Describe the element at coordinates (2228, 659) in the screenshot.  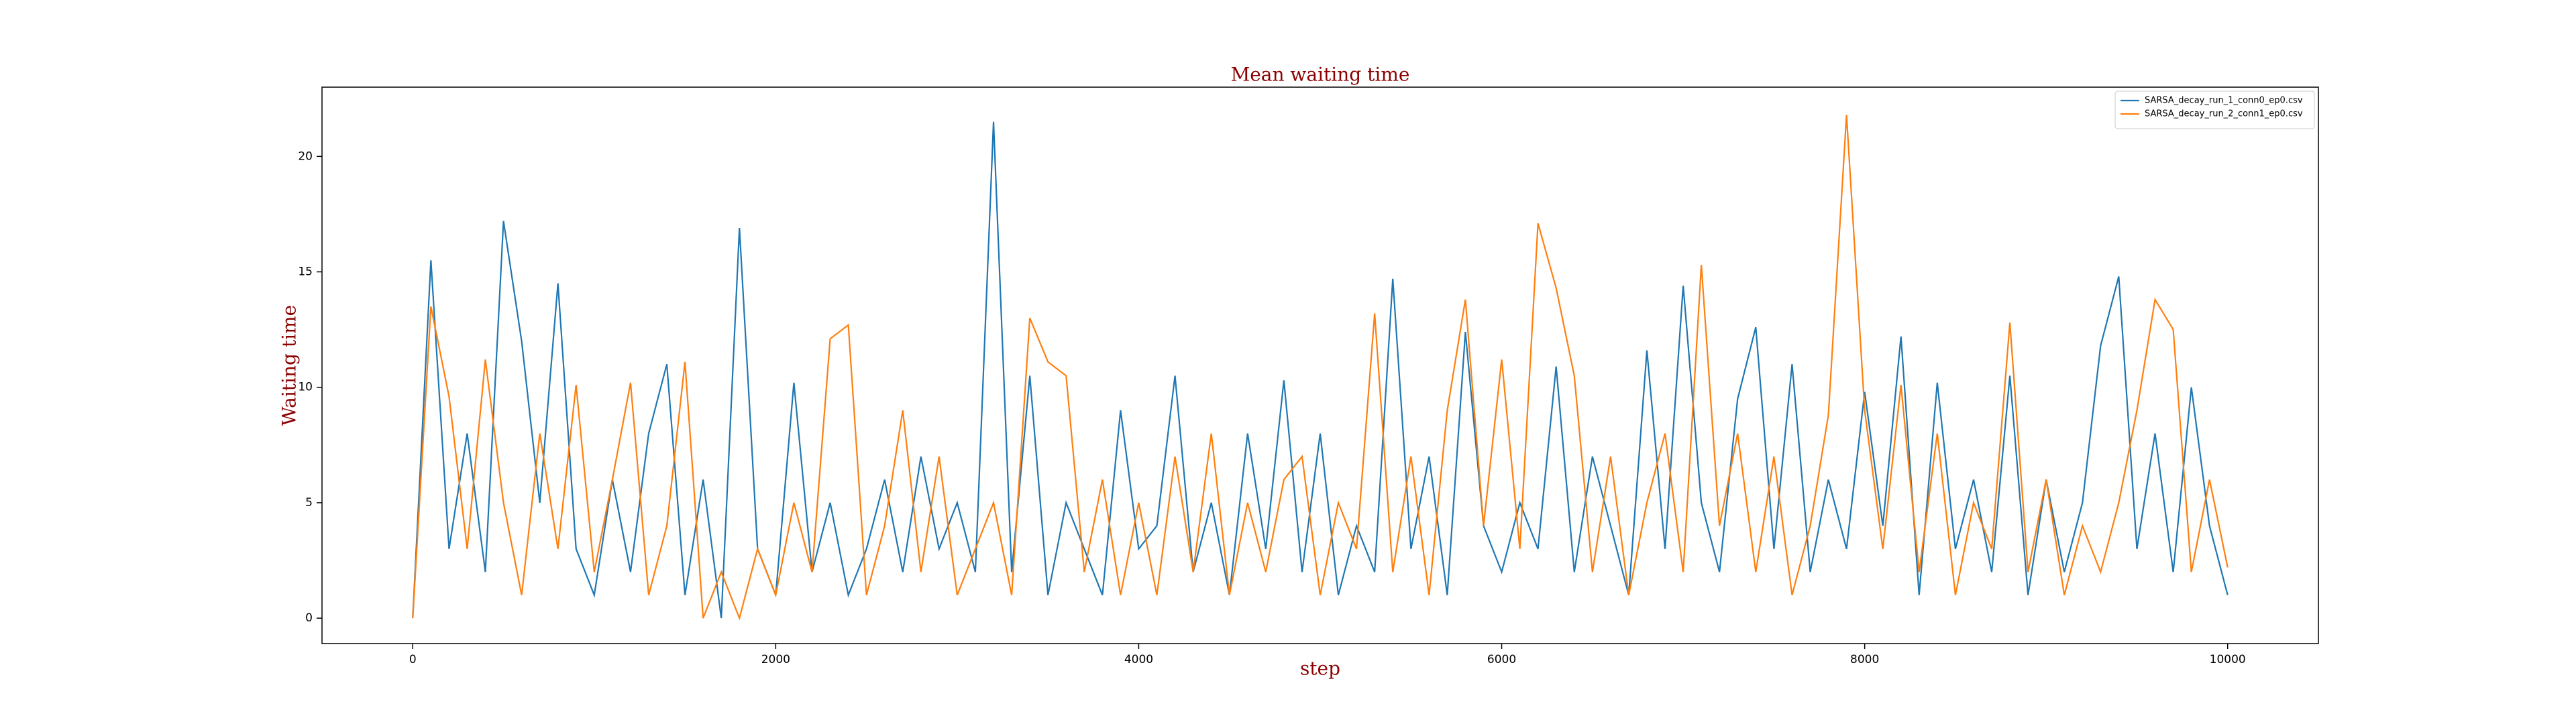
I see `x-tick-label: 10000` at that location.